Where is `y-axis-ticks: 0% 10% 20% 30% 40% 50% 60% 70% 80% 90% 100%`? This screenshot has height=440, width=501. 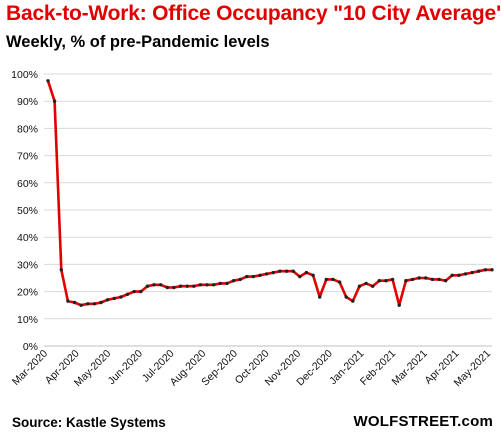
y-axis-ticks: 0% 10% 20% 30% 40% 50% 60% 70% 80% 90% 100% is located at coordinates (24, 211).